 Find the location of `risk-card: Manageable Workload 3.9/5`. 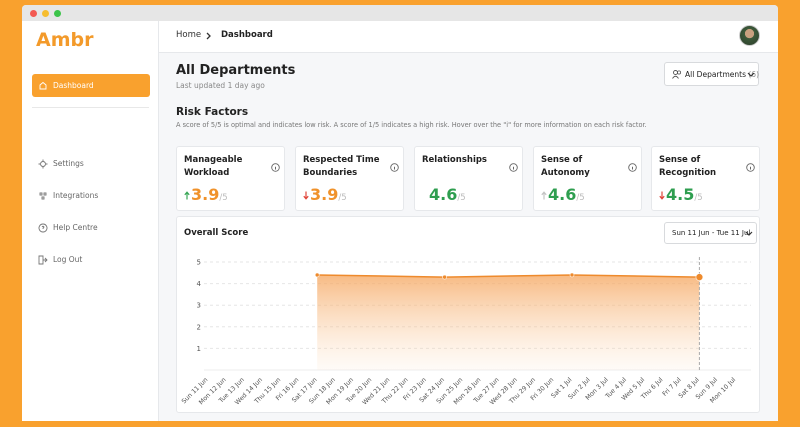

risk-card: Manageable Workload 3.9/5 is located at coordinates (230, 178).